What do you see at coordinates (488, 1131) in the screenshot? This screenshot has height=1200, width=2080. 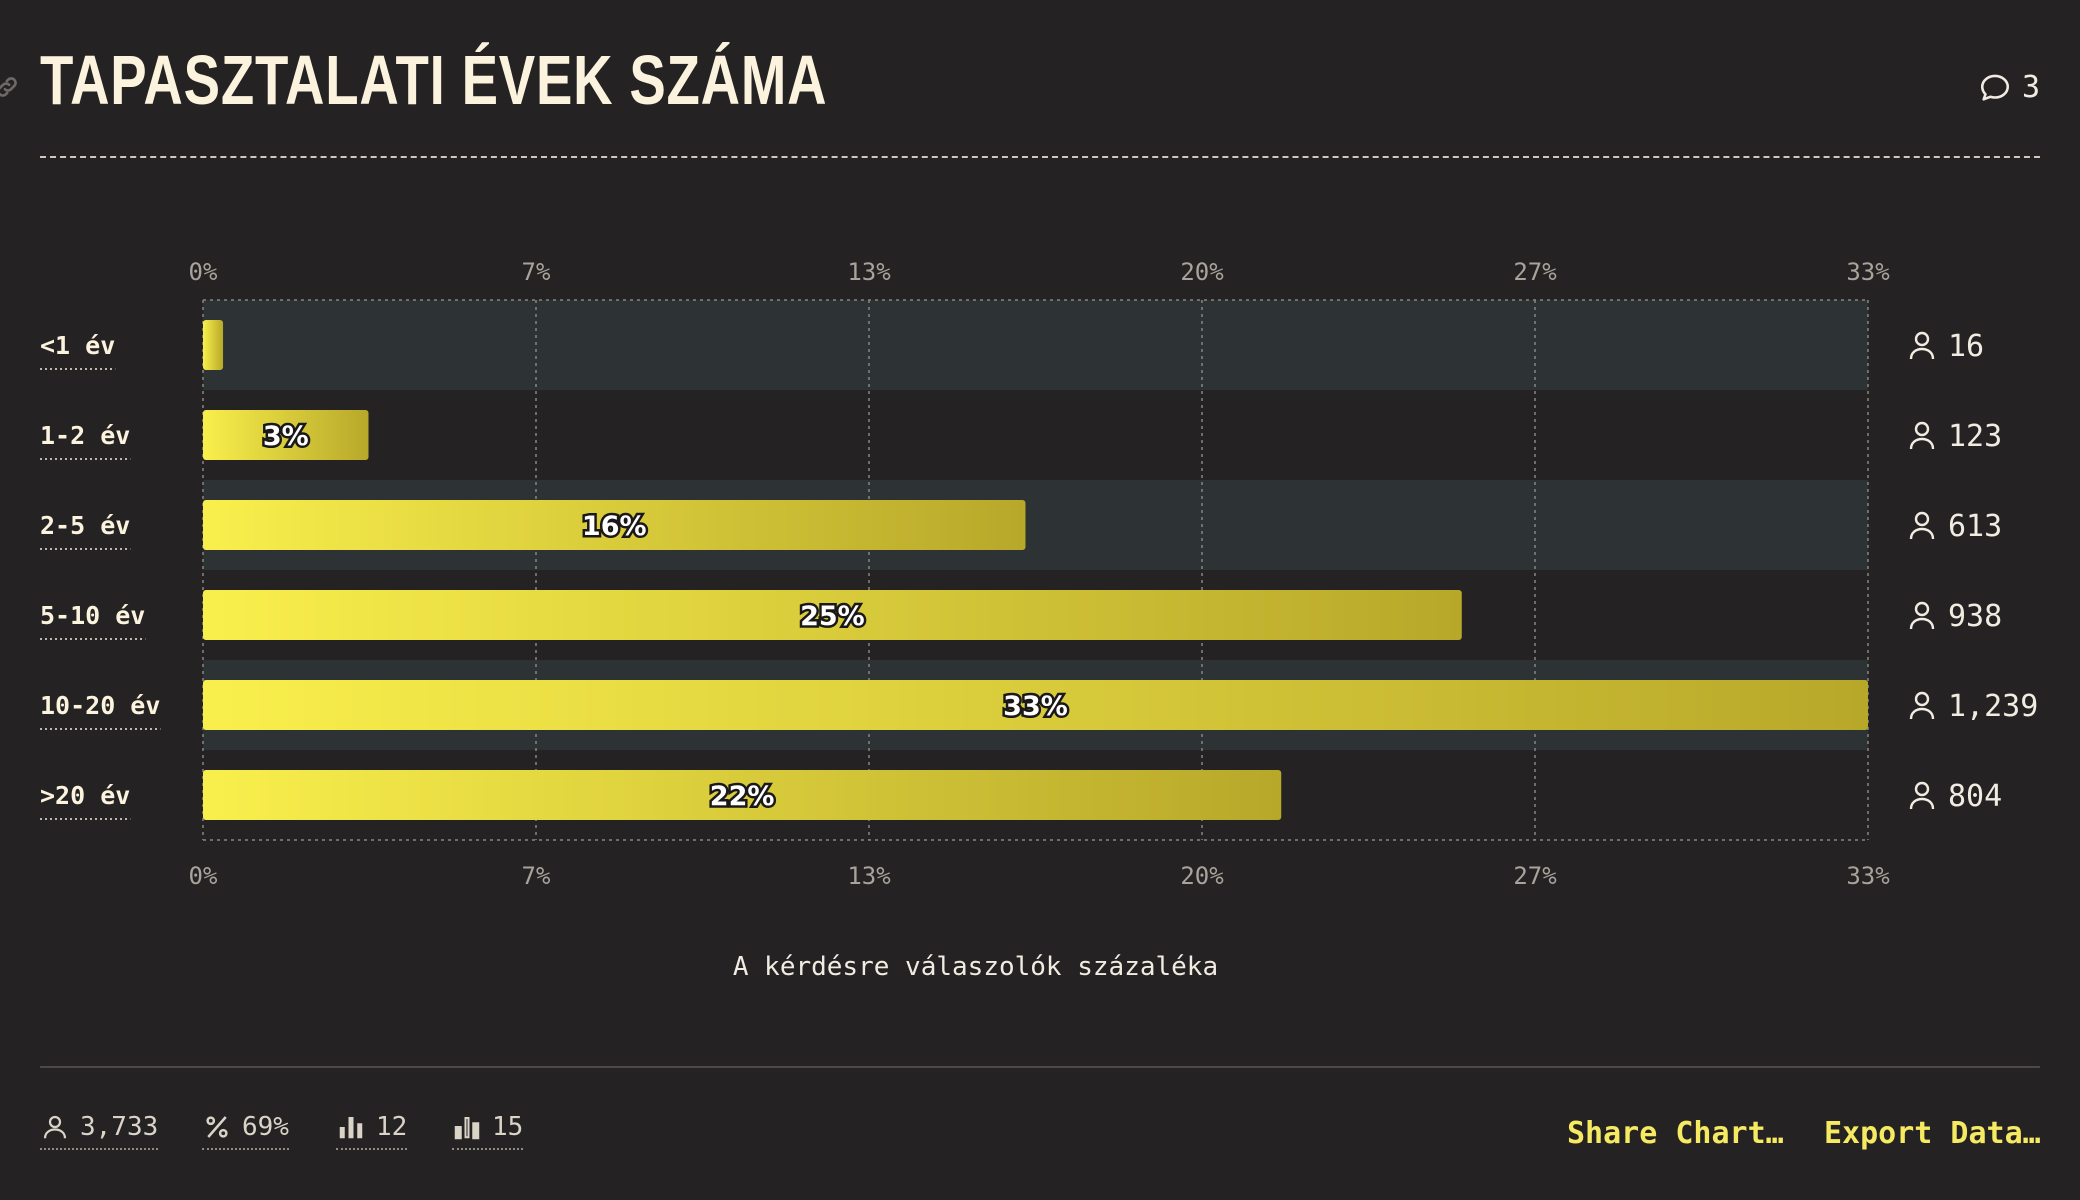 I see `bar-stat-outline: 15` at bounding box center [488, 1131].